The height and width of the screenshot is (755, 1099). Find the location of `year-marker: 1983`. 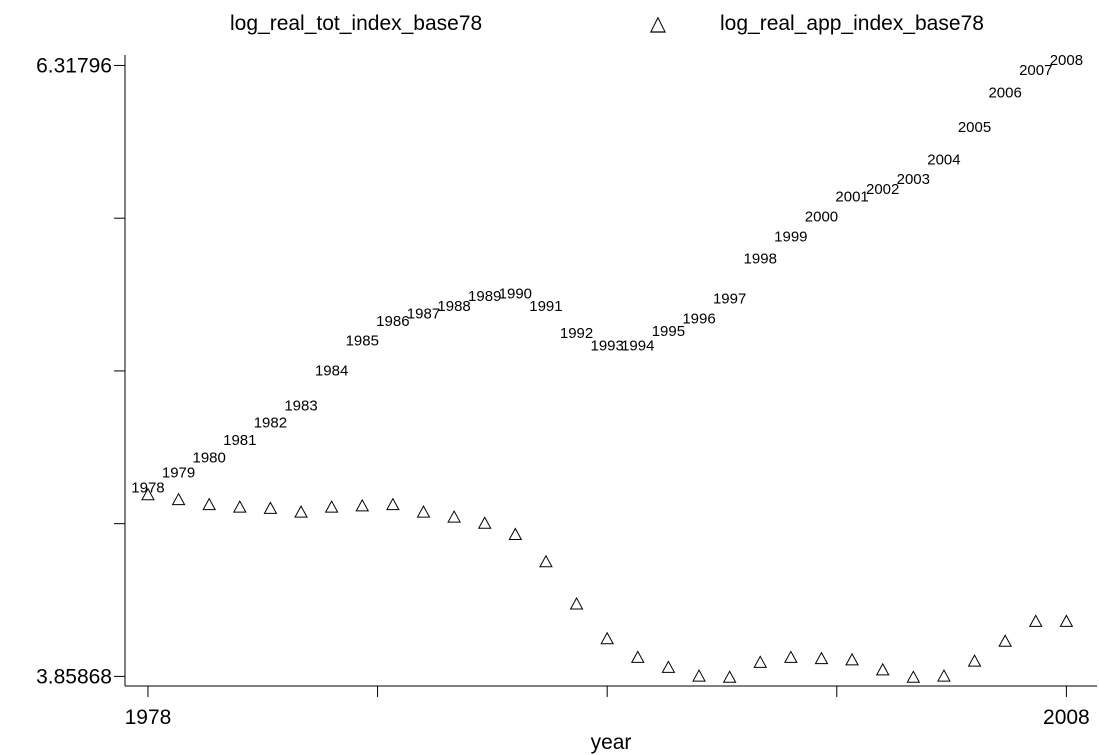

year-marker: 1983 is located at coordinates (300, 405).